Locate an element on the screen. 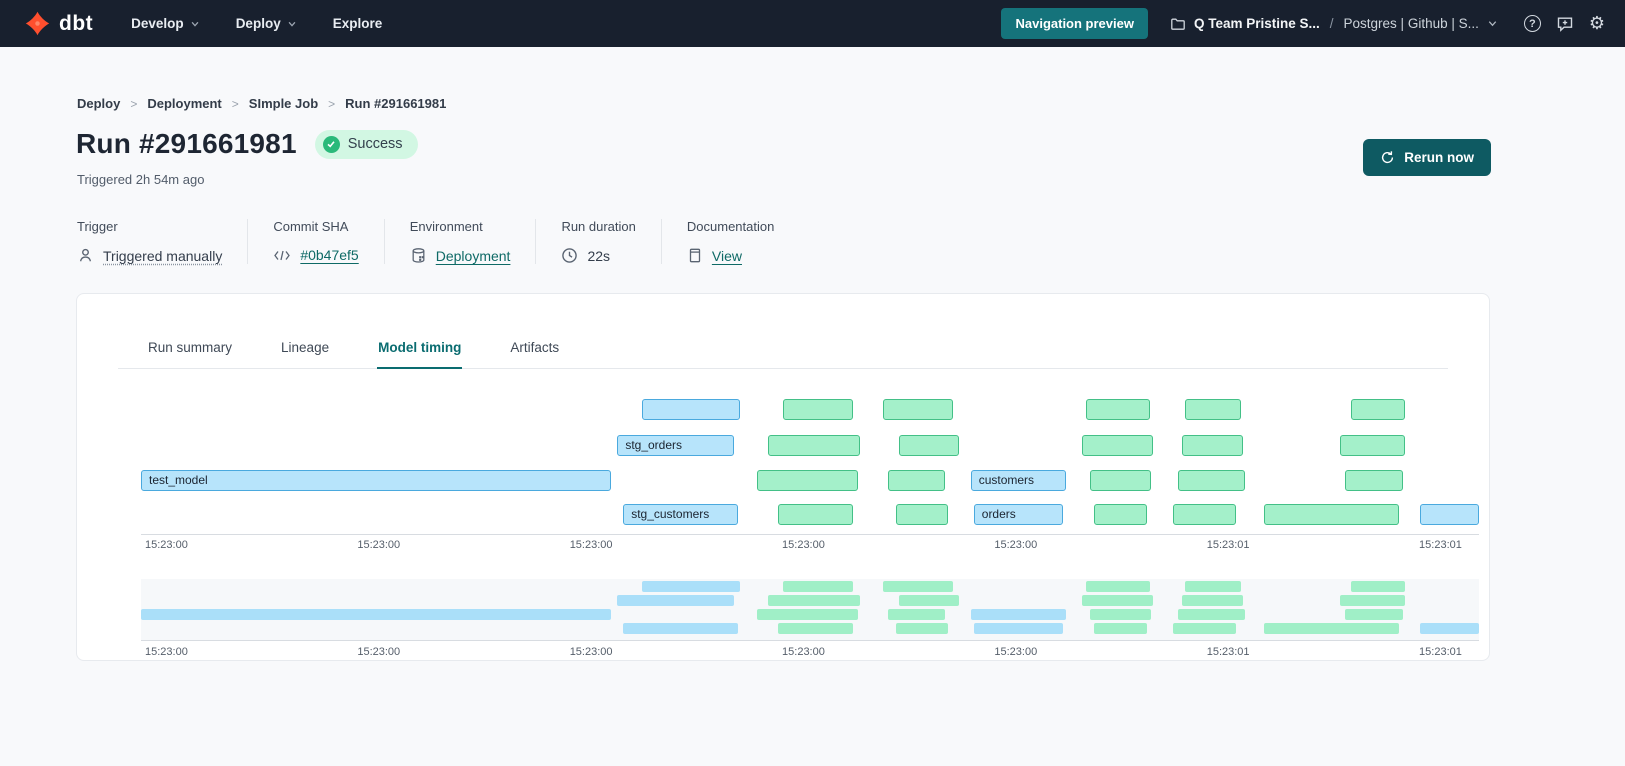 The height and width of the screenshot is (766, 1625). meta-link-documentation: View is located at coordinates (726, 255).